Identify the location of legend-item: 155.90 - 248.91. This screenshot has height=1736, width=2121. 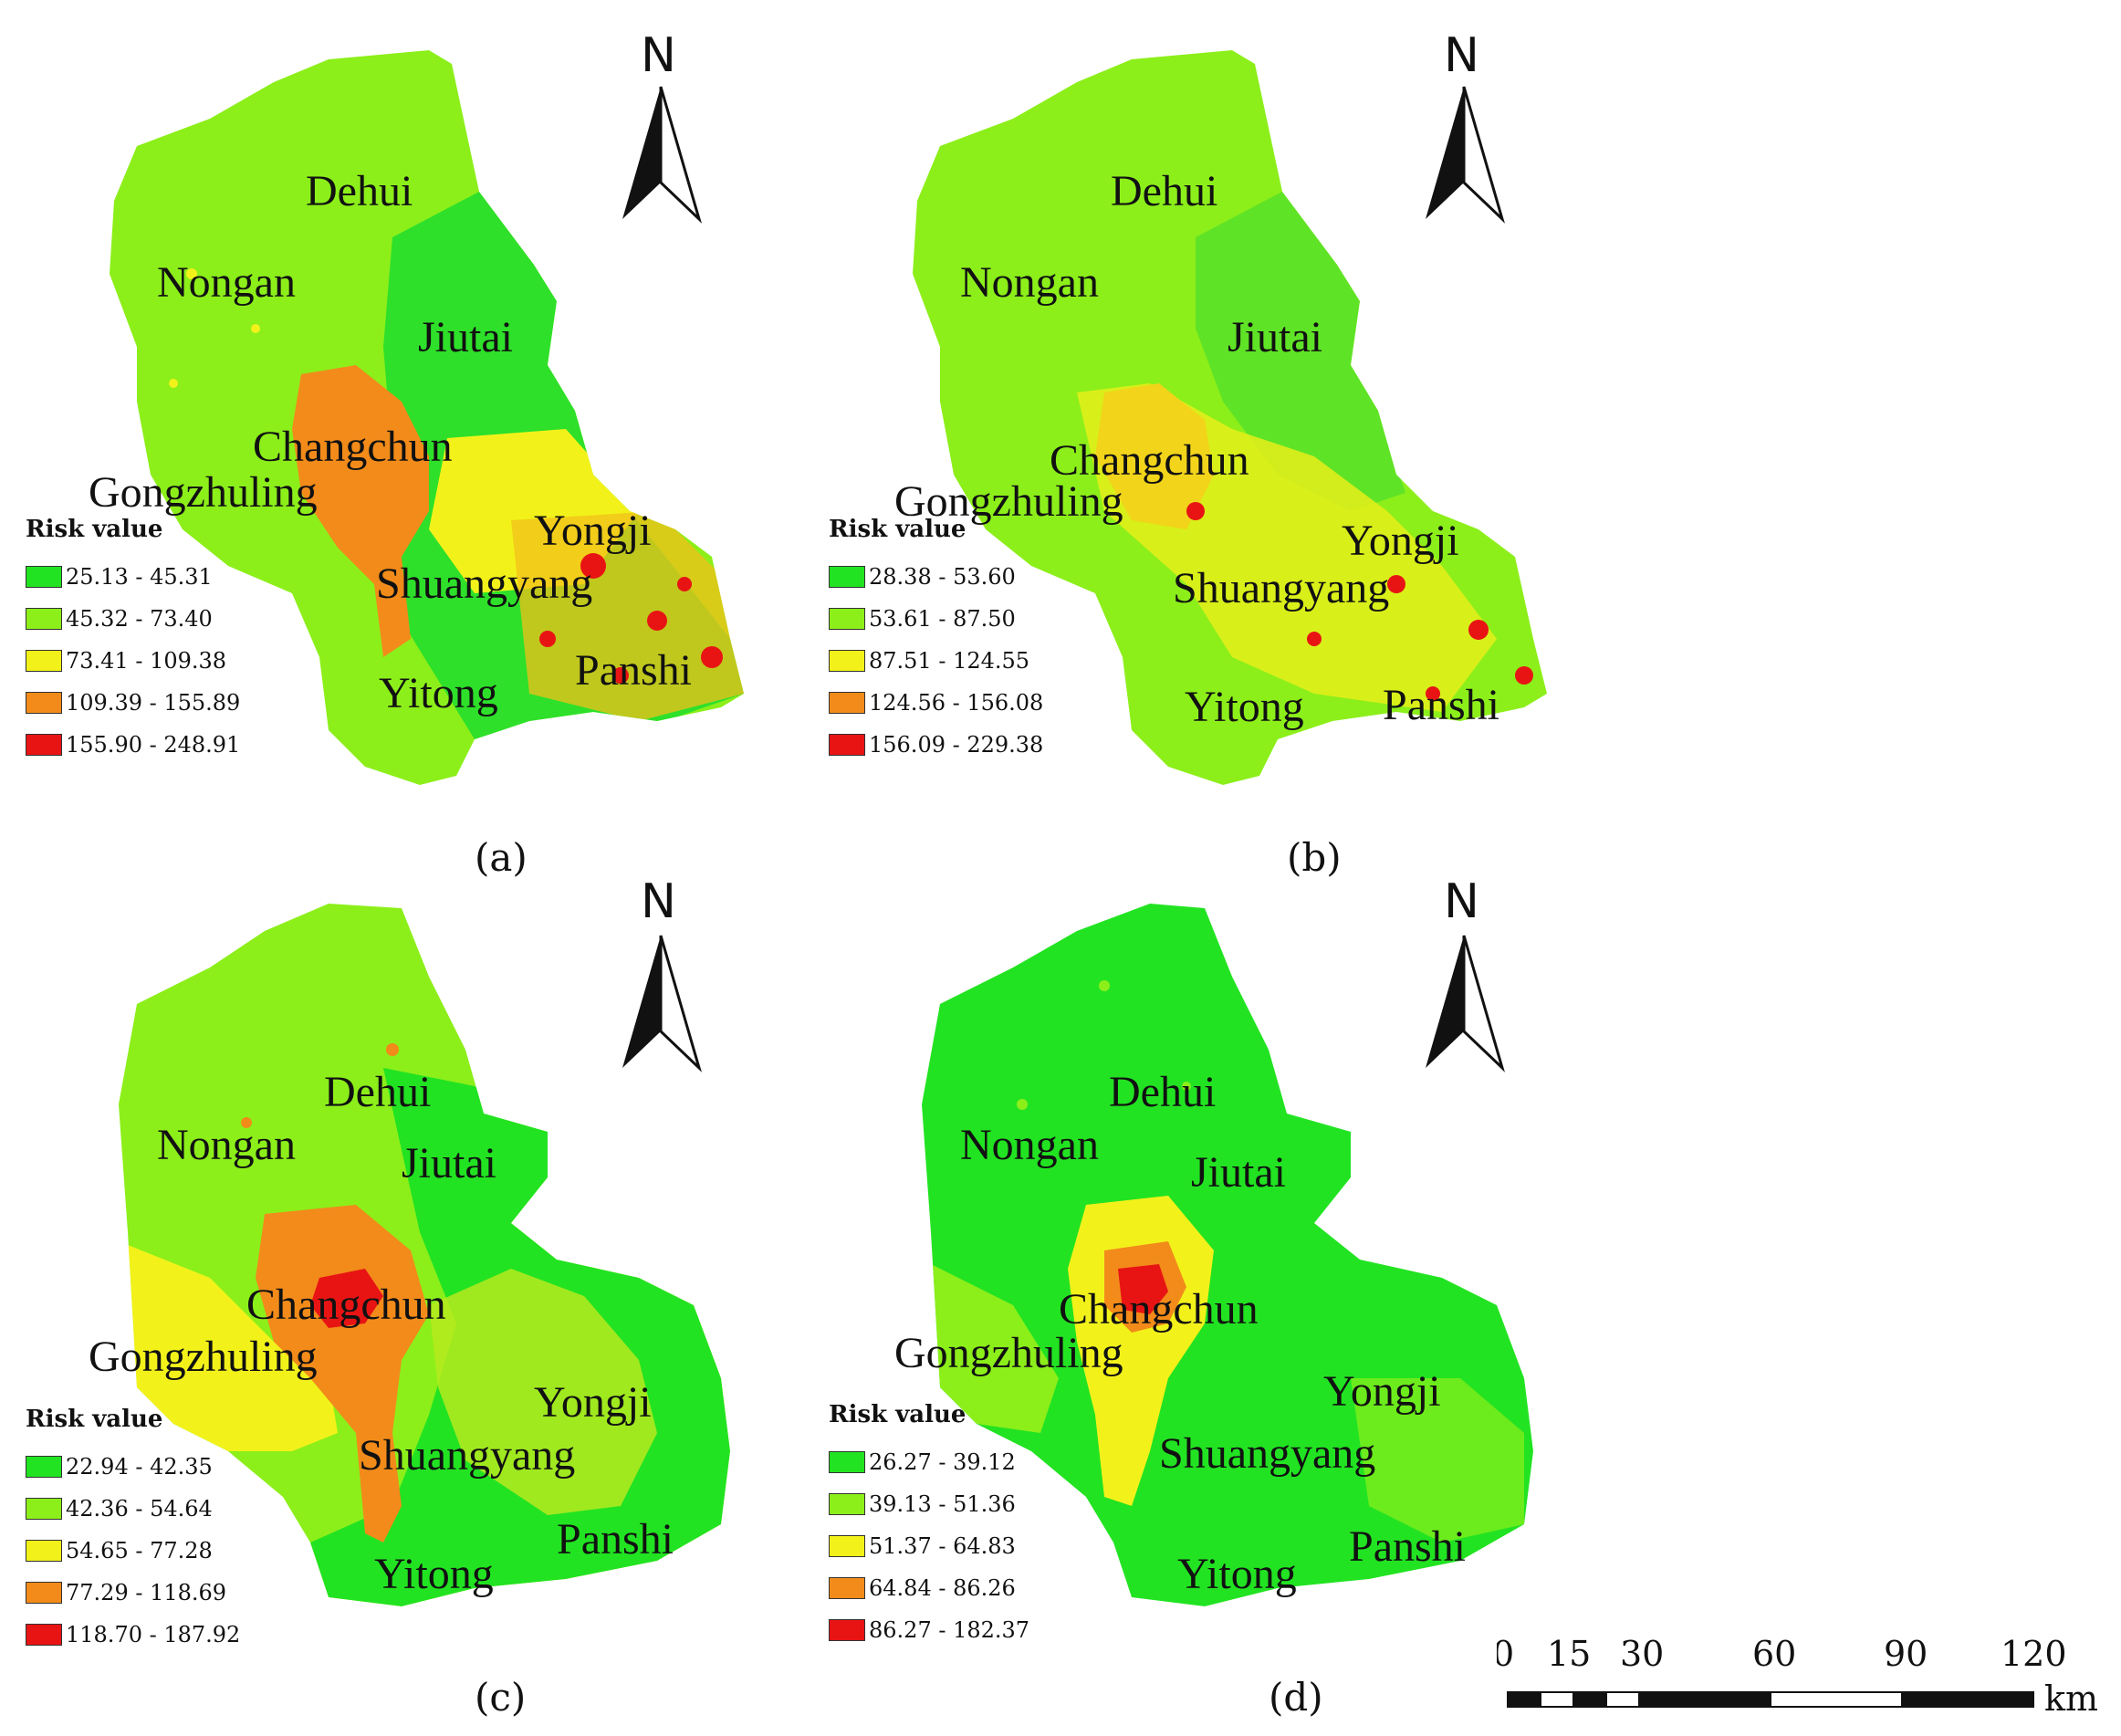
(133, 745).